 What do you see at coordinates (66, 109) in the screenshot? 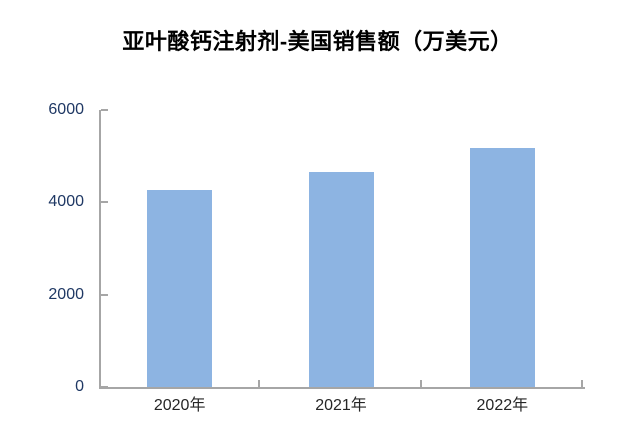
I see `y-axis-label: 6000` at bounding box center [66, 109].